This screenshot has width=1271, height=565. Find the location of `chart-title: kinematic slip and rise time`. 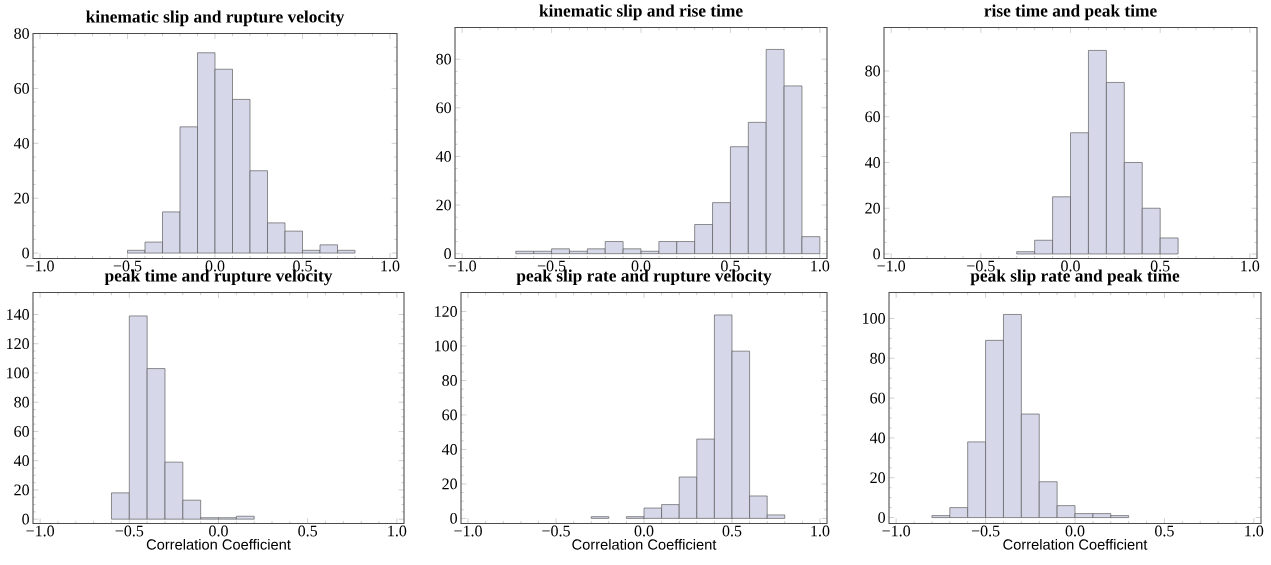

chart-title: kinematic slip and rise time is located at coordinates (641, 12).